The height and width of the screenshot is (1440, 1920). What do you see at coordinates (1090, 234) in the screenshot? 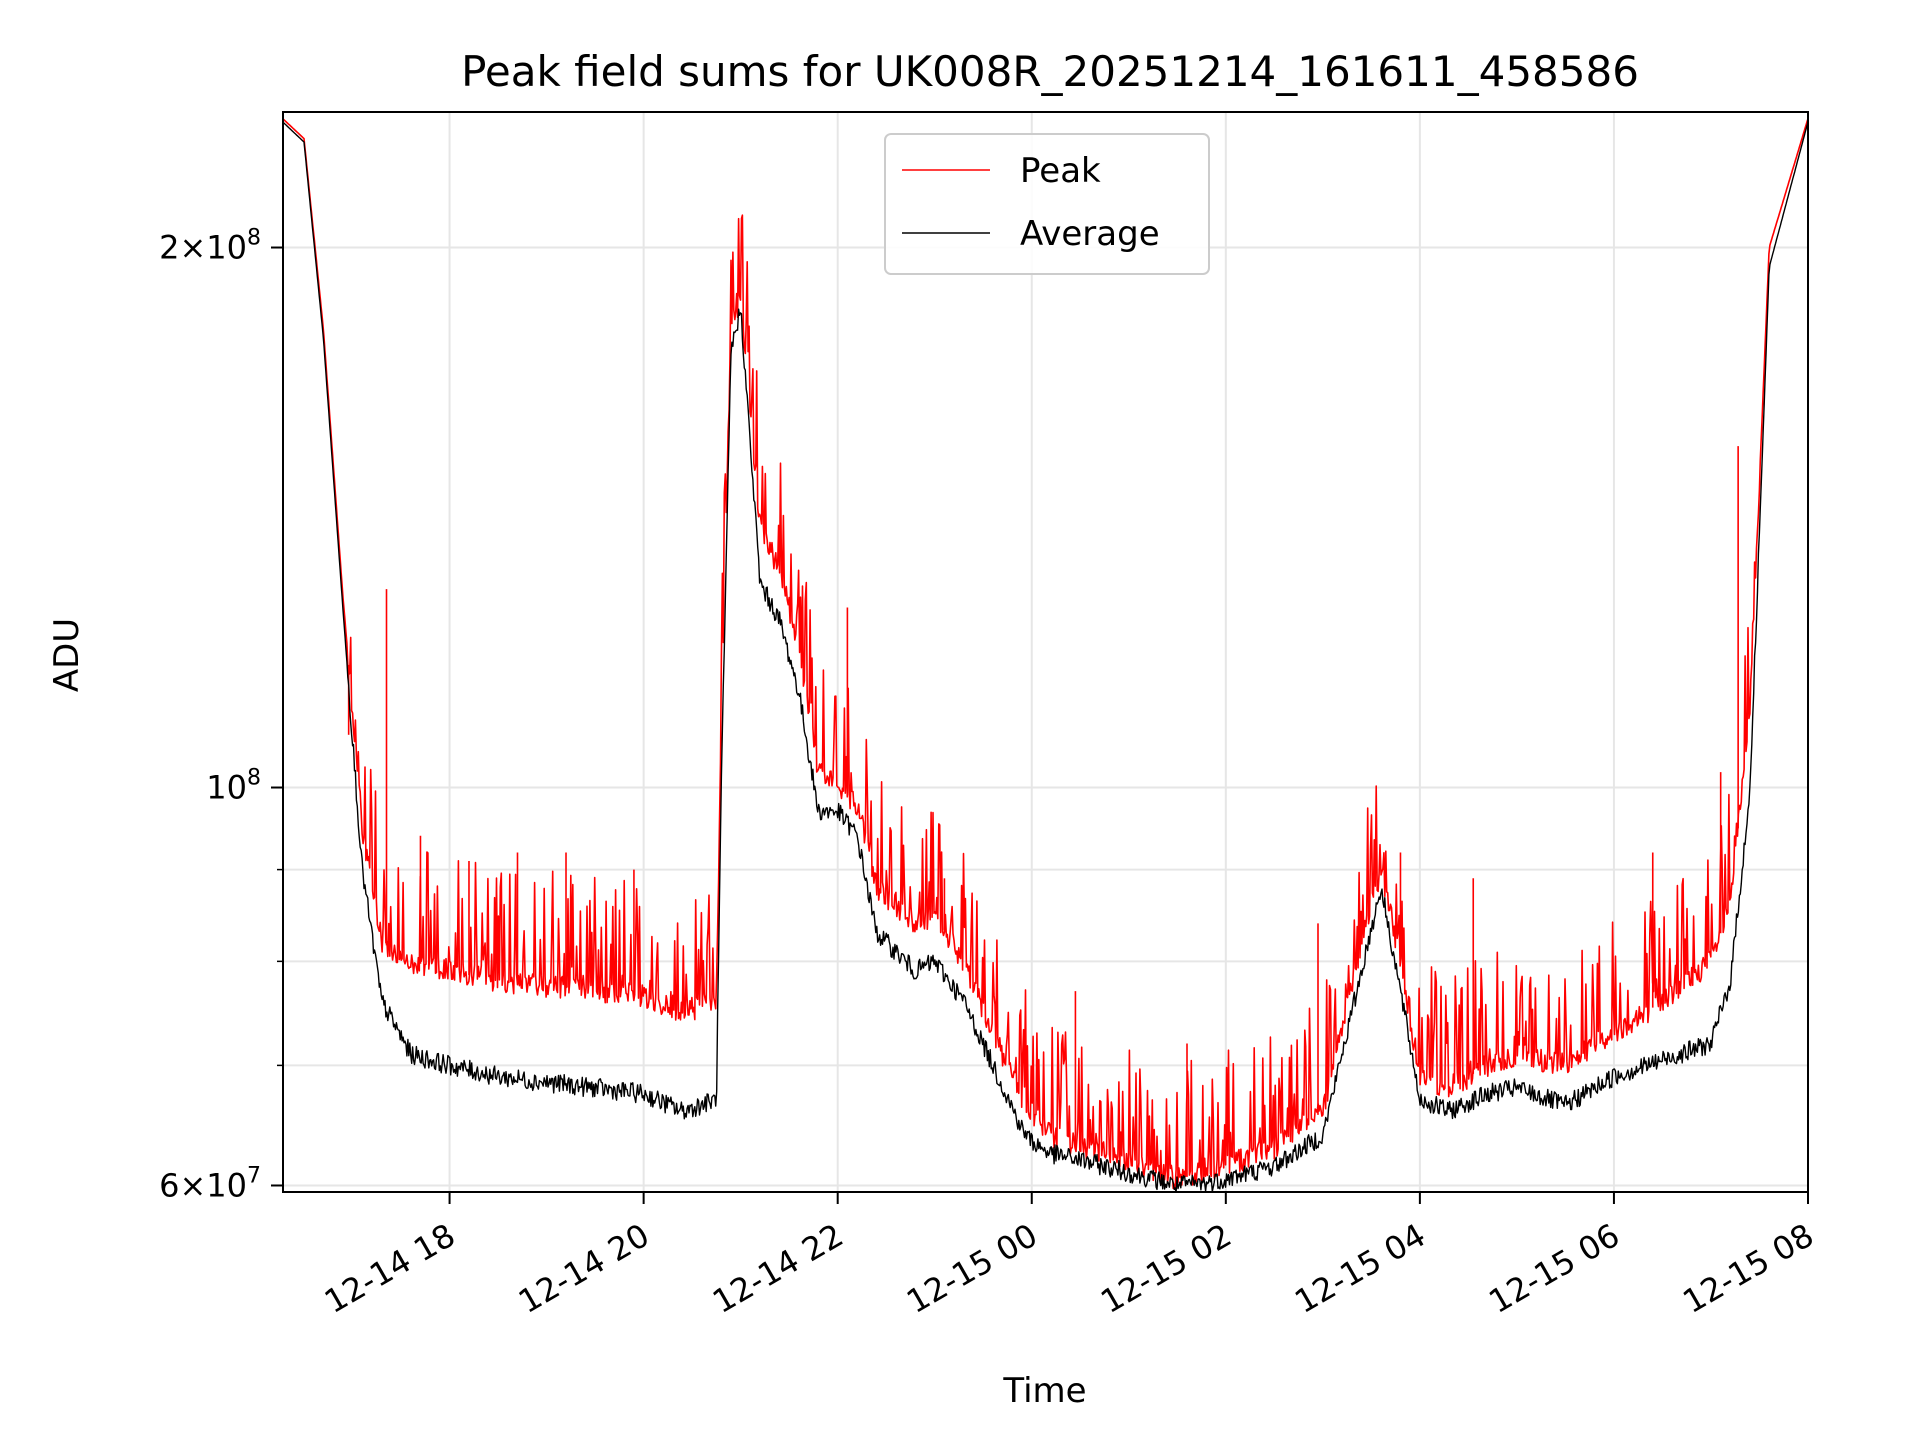
I see `legend-label-average: Average` at bounding box center [1090, 234].